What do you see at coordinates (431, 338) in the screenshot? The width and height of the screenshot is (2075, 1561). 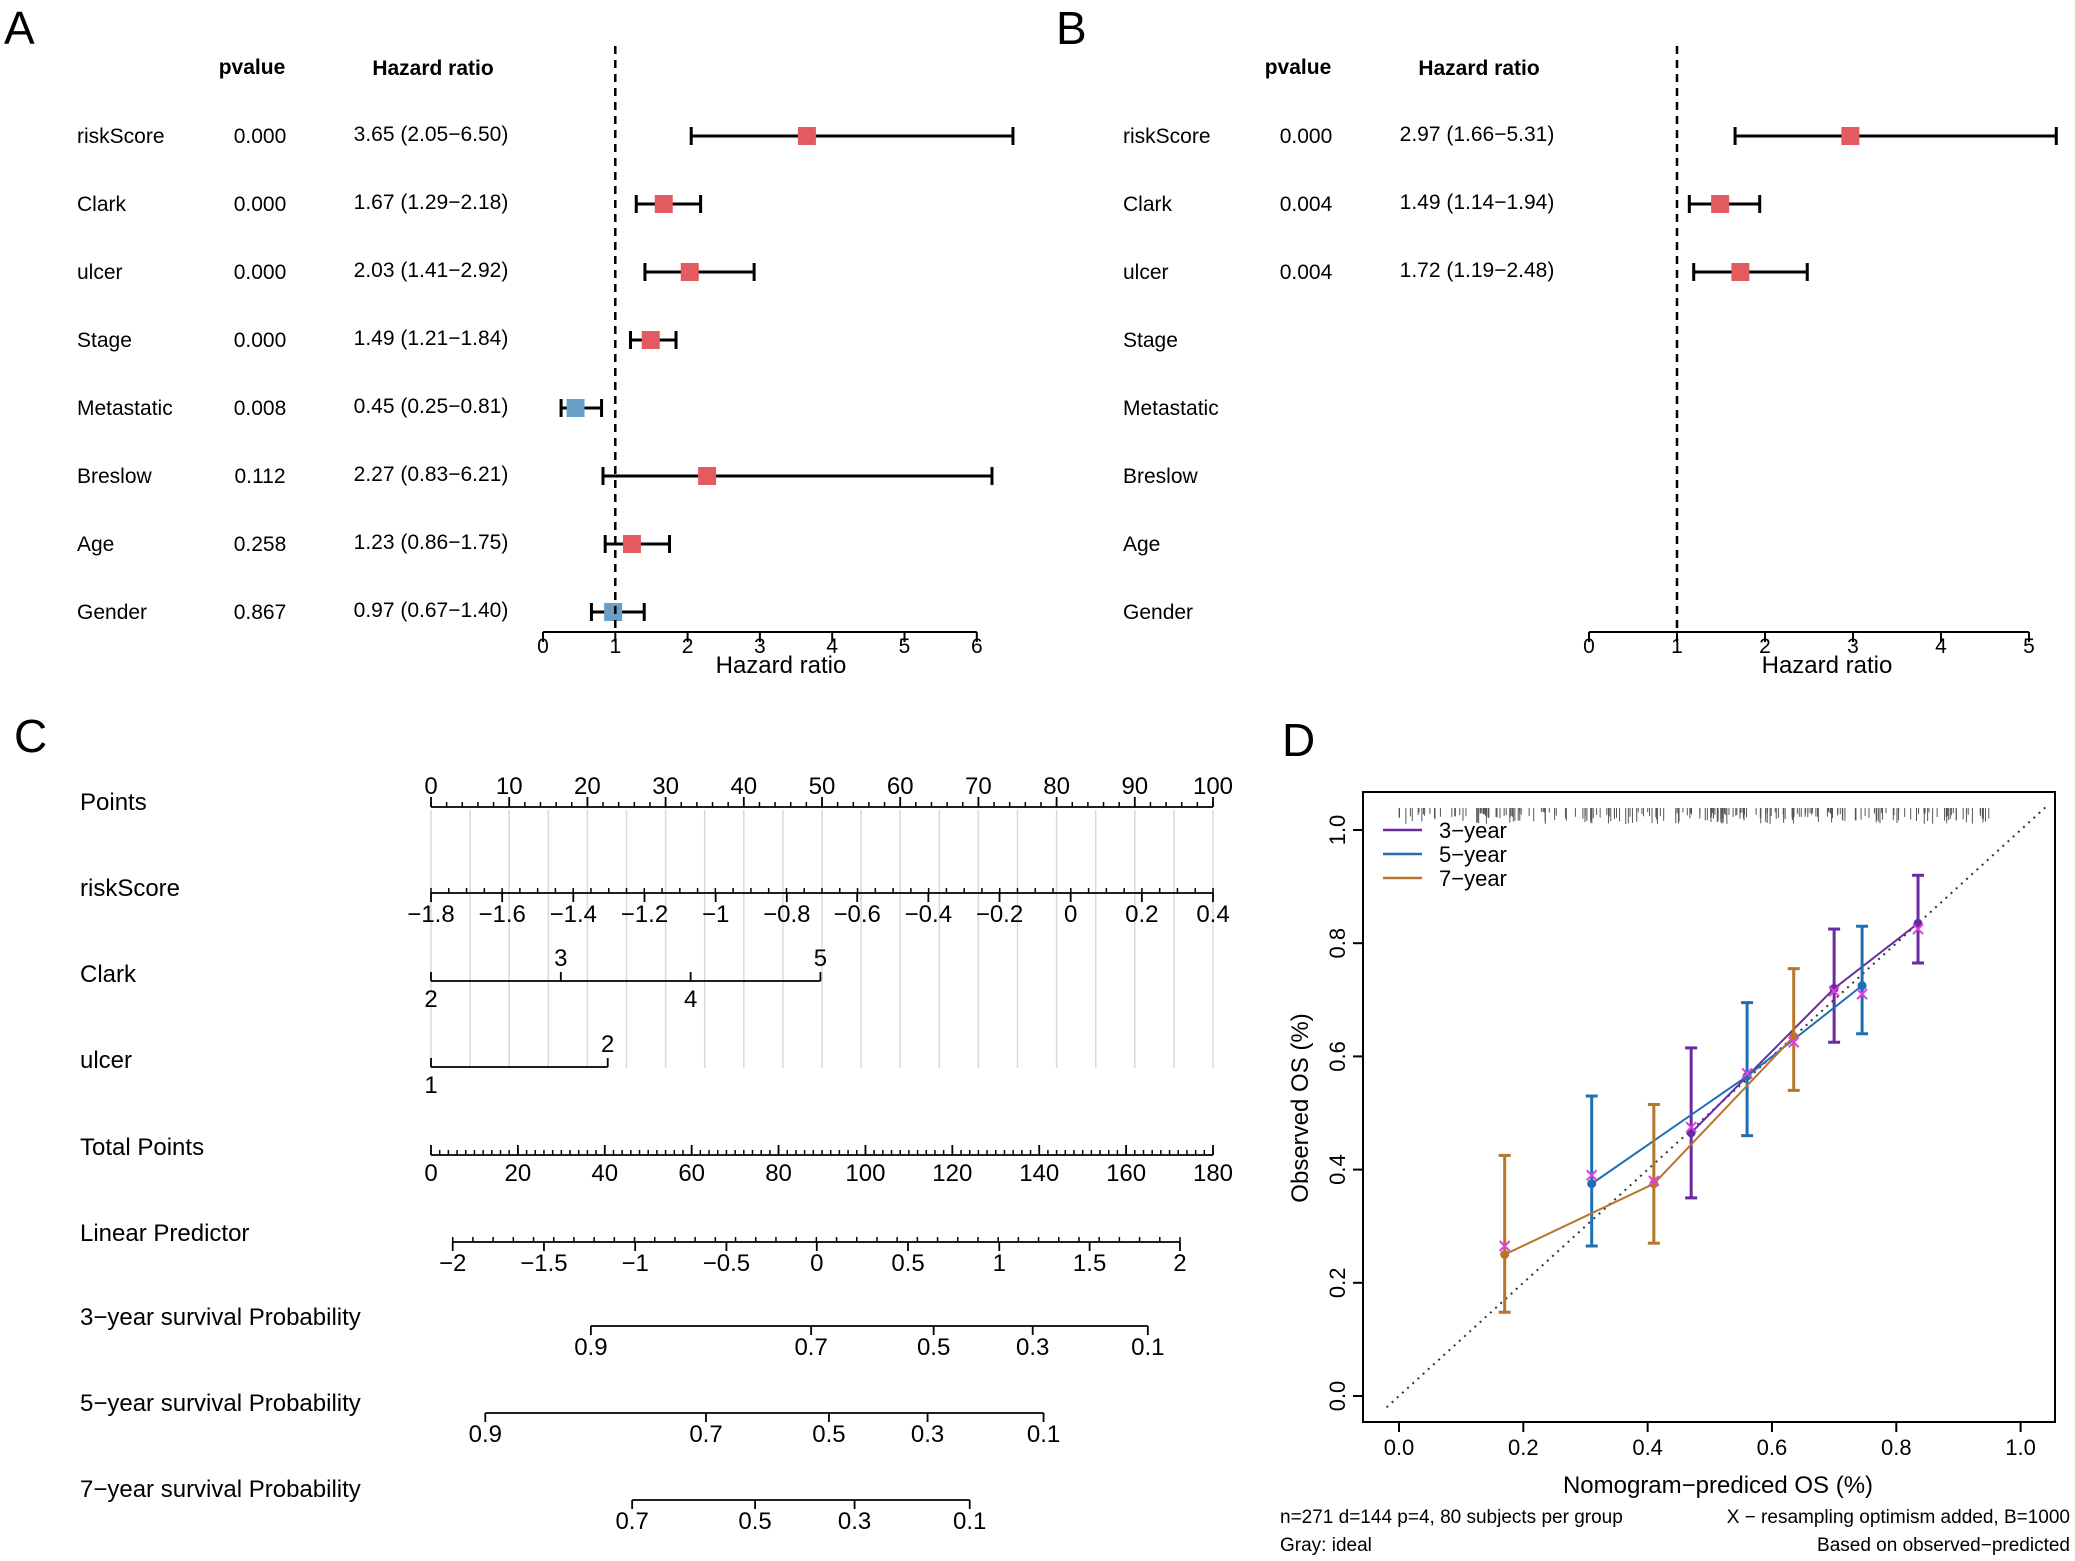 I see `row-hr-text: 1.49 (1.21−1.84)` at bounding box center [431, 338].